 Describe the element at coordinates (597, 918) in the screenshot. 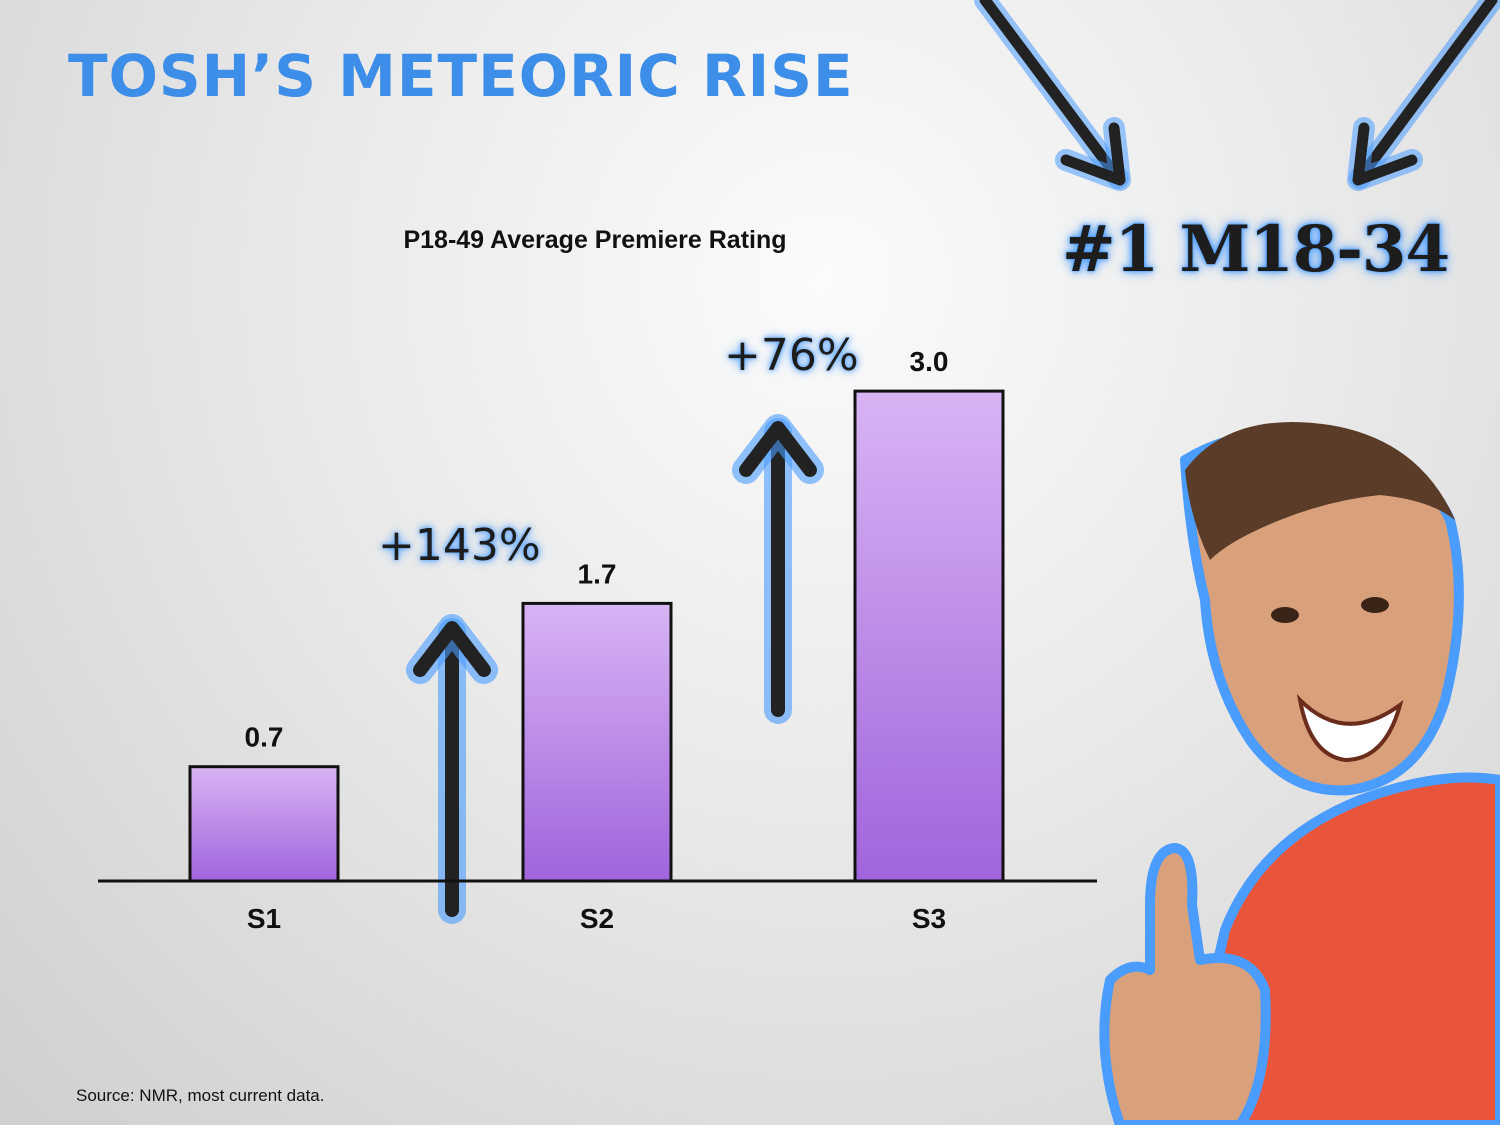

I see `category-label-s2: S2` at that location.